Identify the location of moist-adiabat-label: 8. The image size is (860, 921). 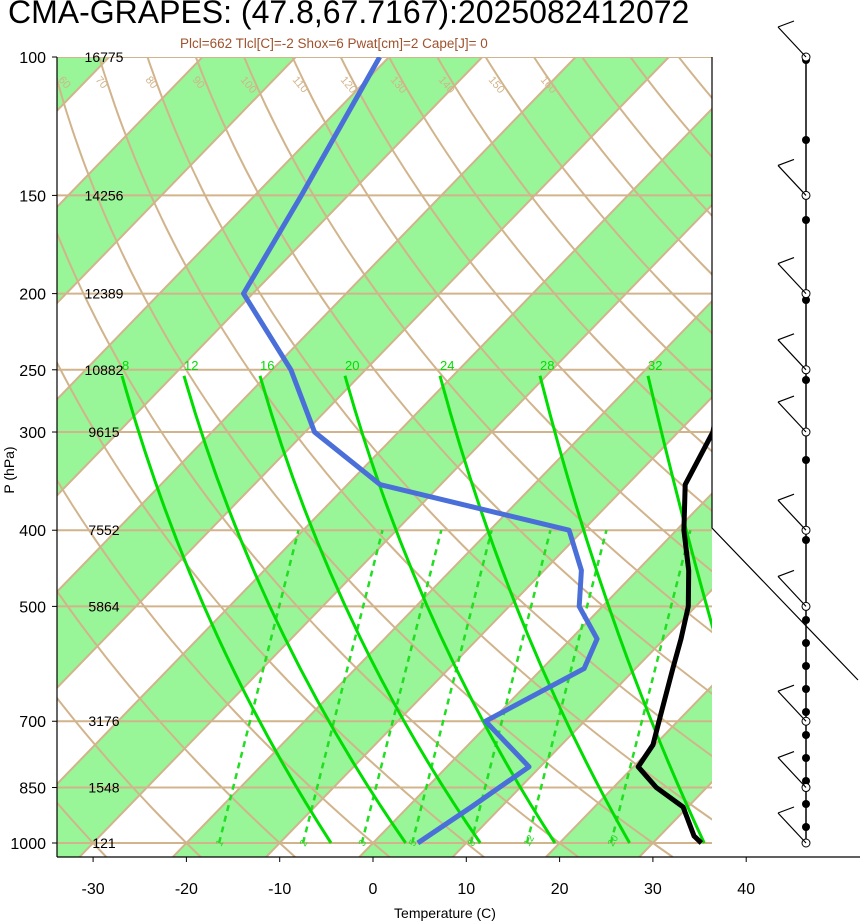
(125, 365).